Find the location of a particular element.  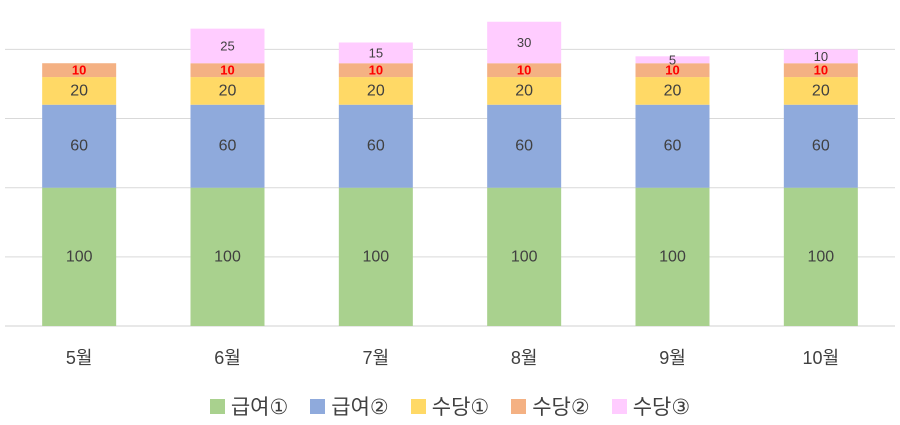

legend-entry: 급여② is located at coordinates (349, 406).